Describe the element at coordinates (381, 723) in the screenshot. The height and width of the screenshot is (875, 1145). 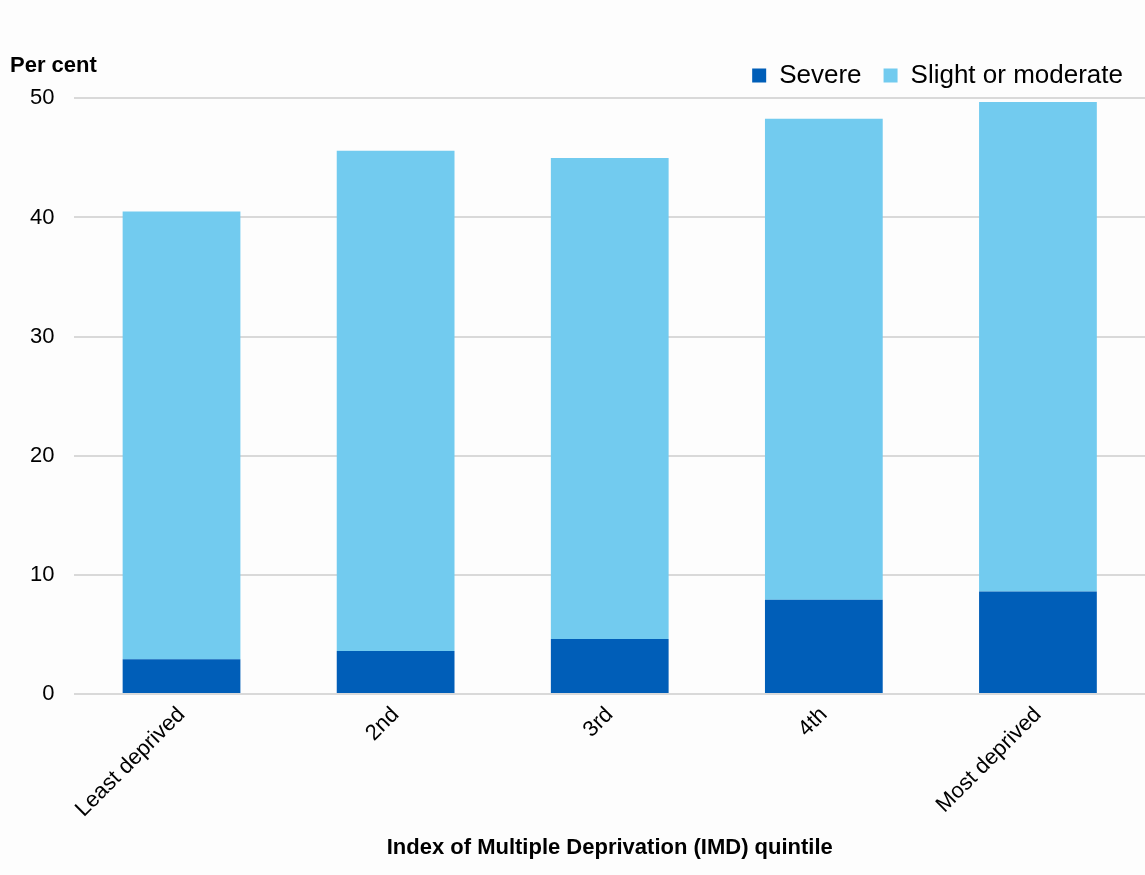
I see `x-tick-label: 2nd` at that location.